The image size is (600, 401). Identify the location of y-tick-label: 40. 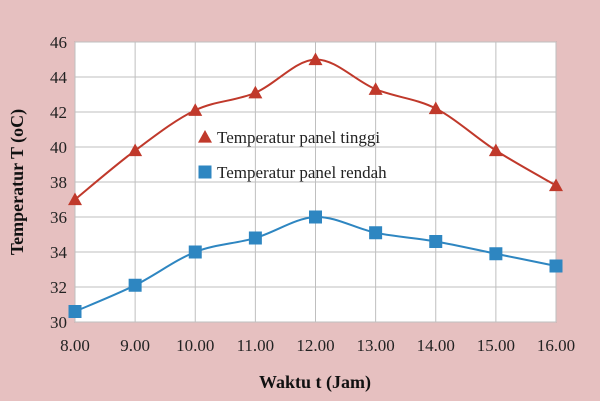
(58, 147).